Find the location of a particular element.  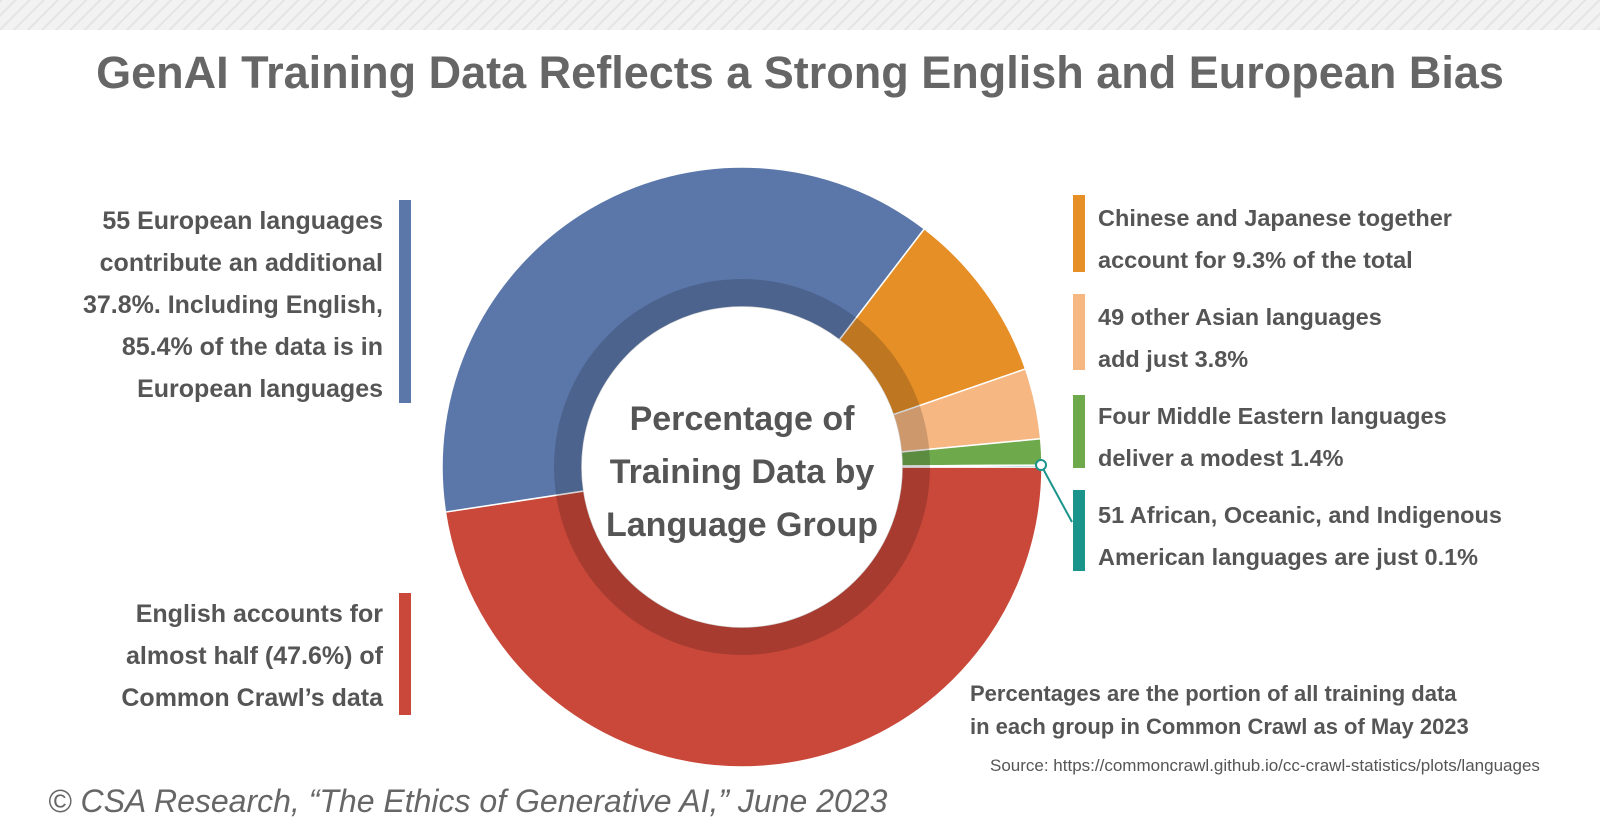

annotation-text: European languages is located at coordinates (260, 389).